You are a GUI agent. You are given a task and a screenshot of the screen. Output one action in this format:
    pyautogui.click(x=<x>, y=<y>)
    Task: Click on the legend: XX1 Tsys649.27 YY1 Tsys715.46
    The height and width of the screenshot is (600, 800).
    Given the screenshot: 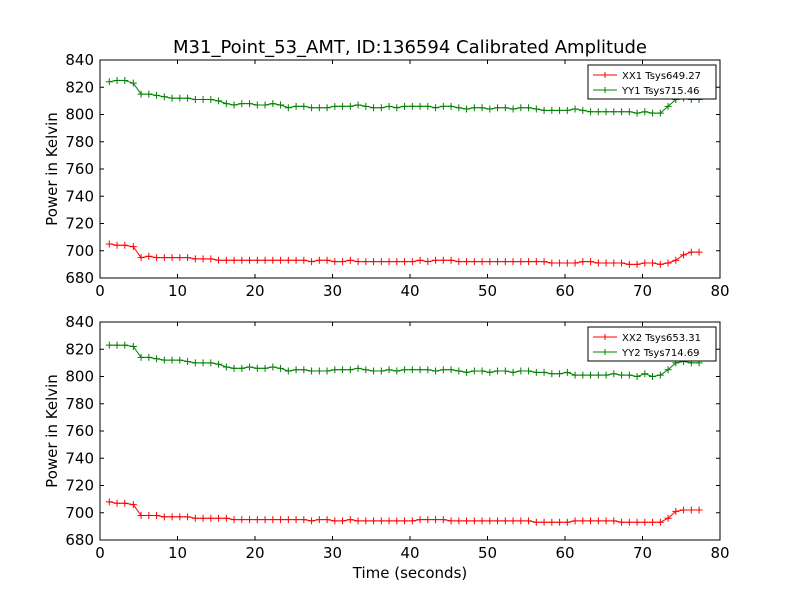 What is the action you would take?
    pyautogui.click(x=652, y=82)
    